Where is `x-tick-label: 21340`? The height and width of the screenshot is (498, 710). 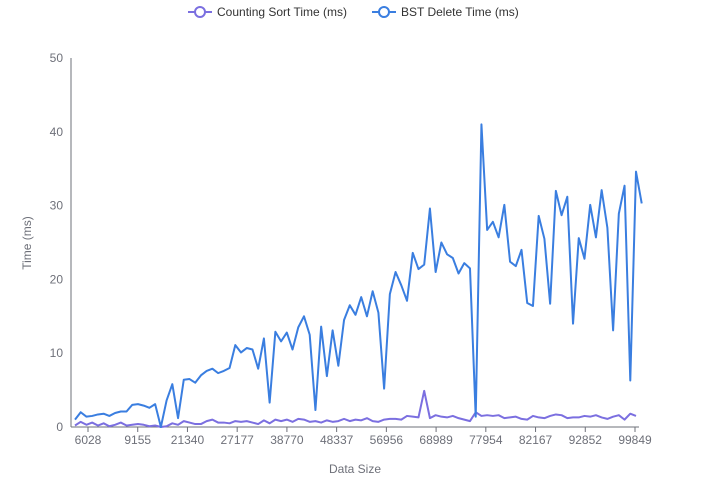 x-tick-label: 21340 is located at coordinates (188, 440).